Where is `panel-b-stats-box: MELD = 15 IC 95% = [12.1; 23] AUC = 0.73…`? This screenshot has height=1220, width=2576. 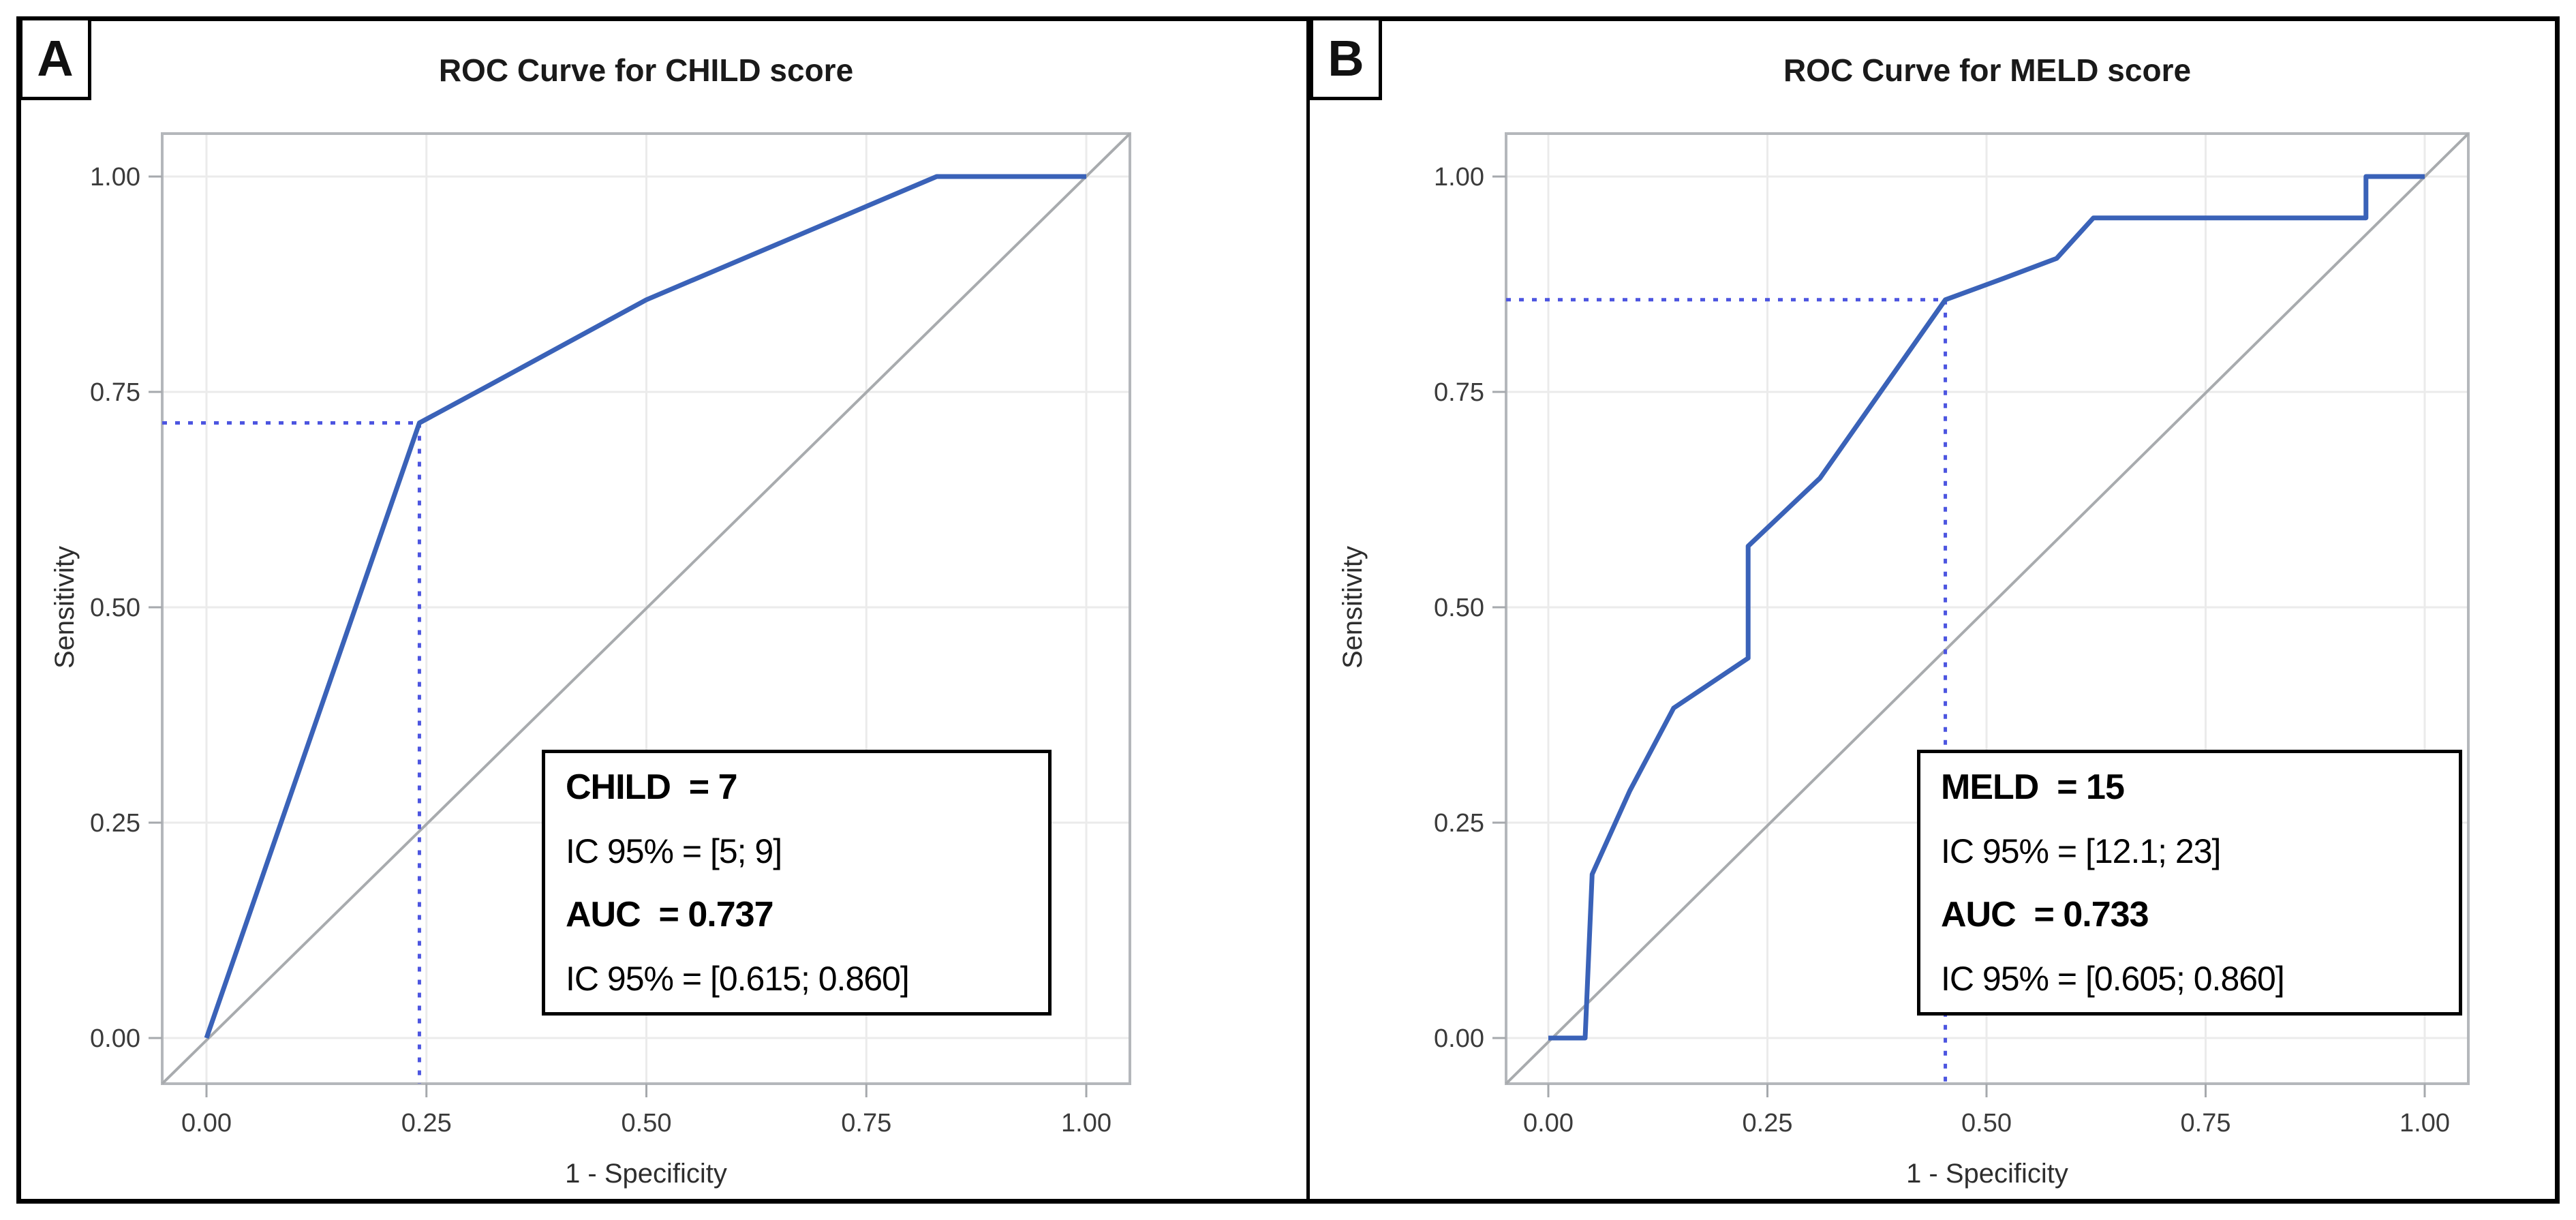 panel-b-stats-box: MELD = 15 IC 95% = [12.1; 23] AUC = 0.73… is located at coordinates (2189, 883).